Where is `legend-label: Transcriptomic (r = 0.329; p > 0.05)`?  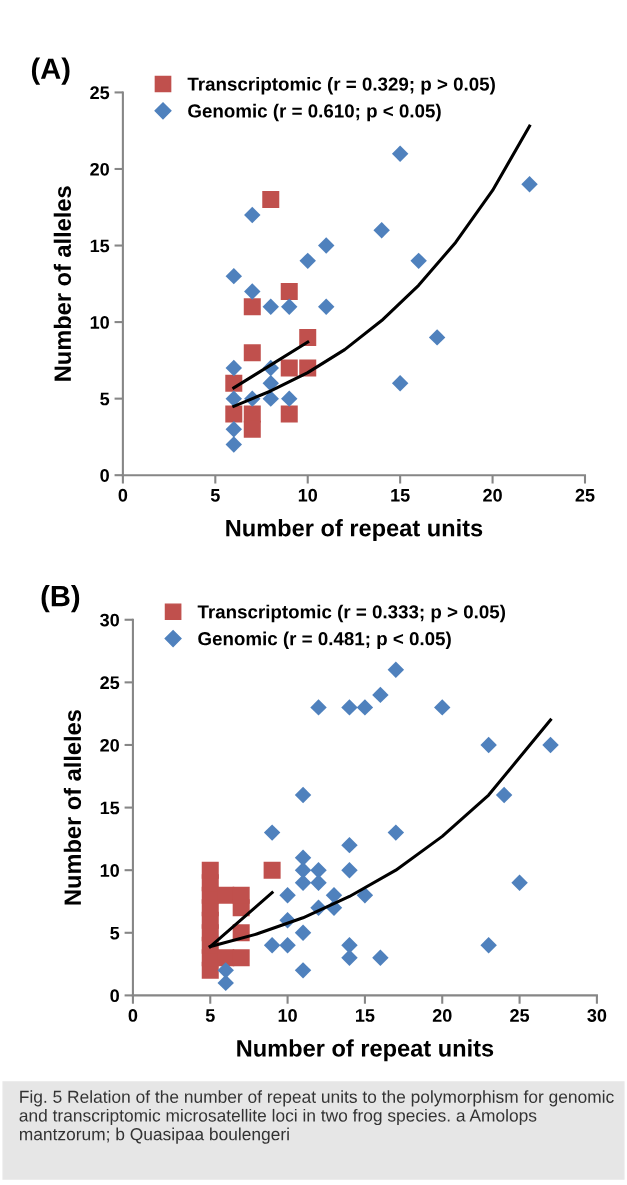 legend-label: Transcriptomic (r = 0.329; p > 0.05) is located at coordinates (341, 85).